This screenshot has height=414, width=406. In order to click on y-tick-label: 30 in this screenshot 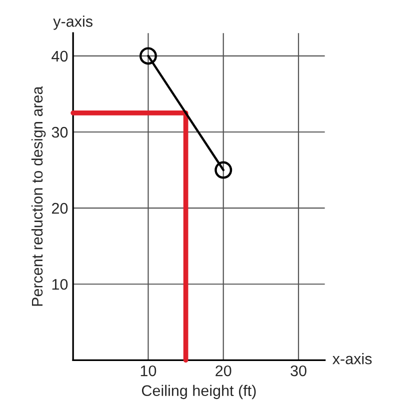, I will do `click(60, 132)`.